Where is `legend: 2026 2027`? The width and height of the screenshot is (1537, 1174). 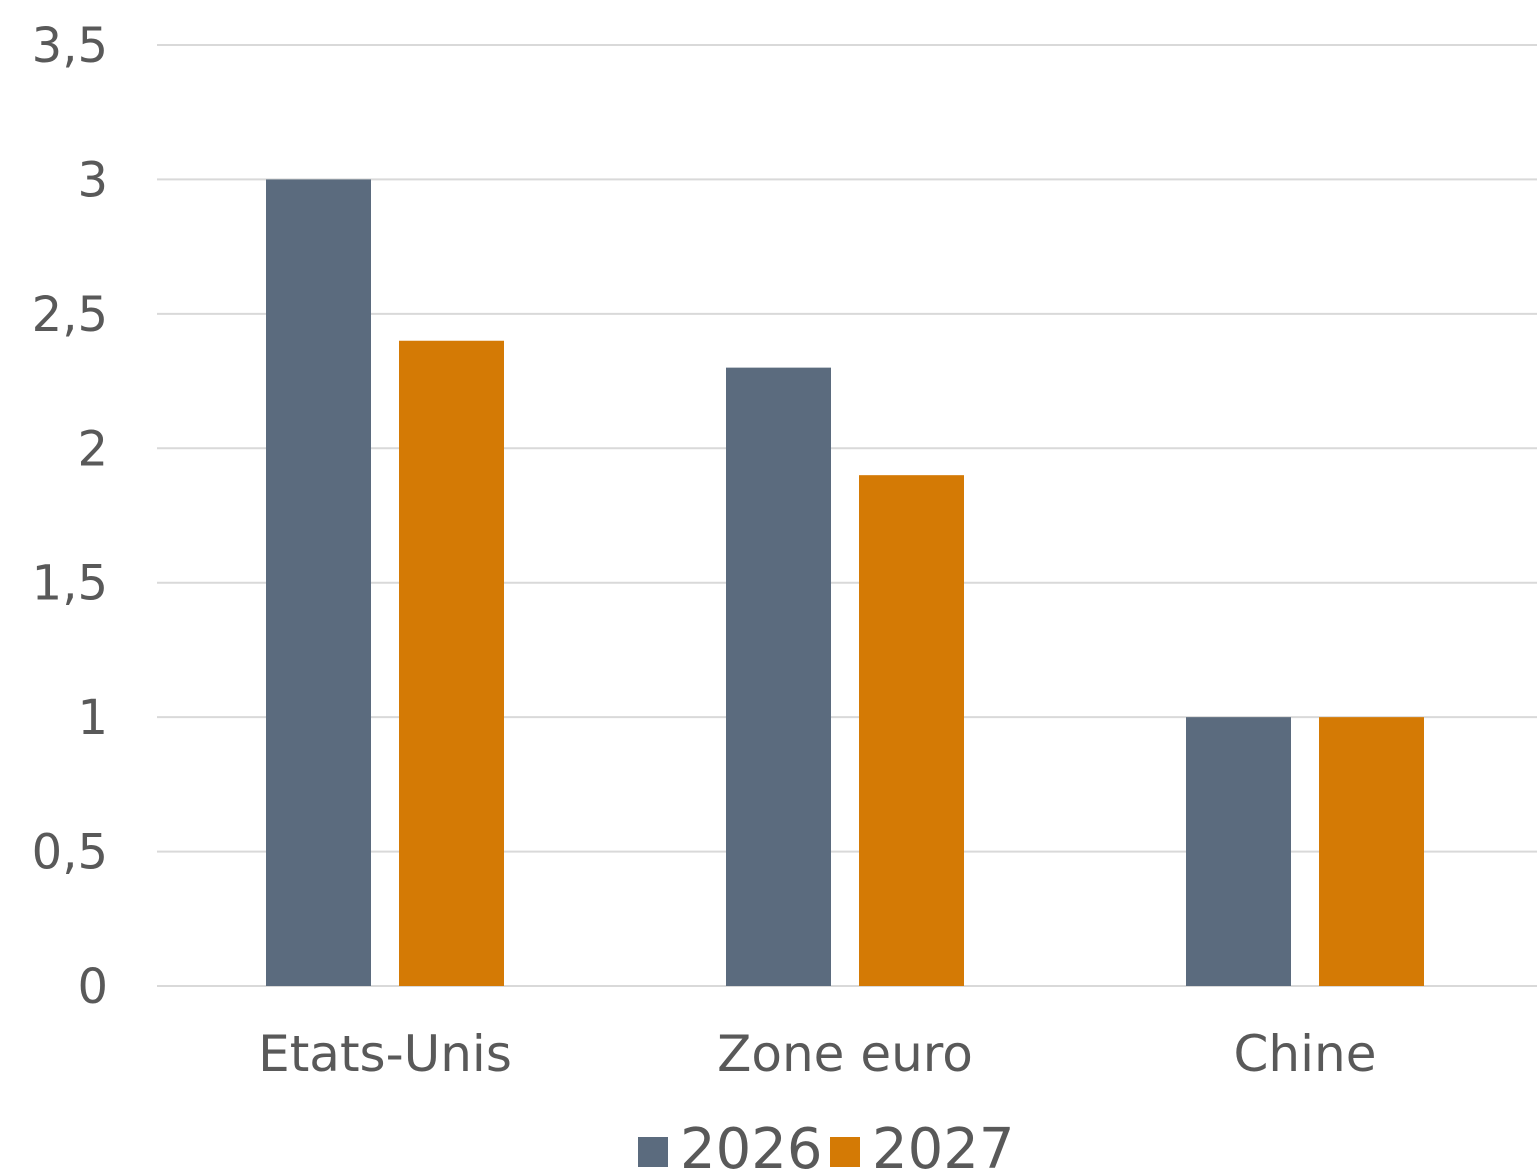 legend: 2026 2027 is located at coordinates (826, 1145).